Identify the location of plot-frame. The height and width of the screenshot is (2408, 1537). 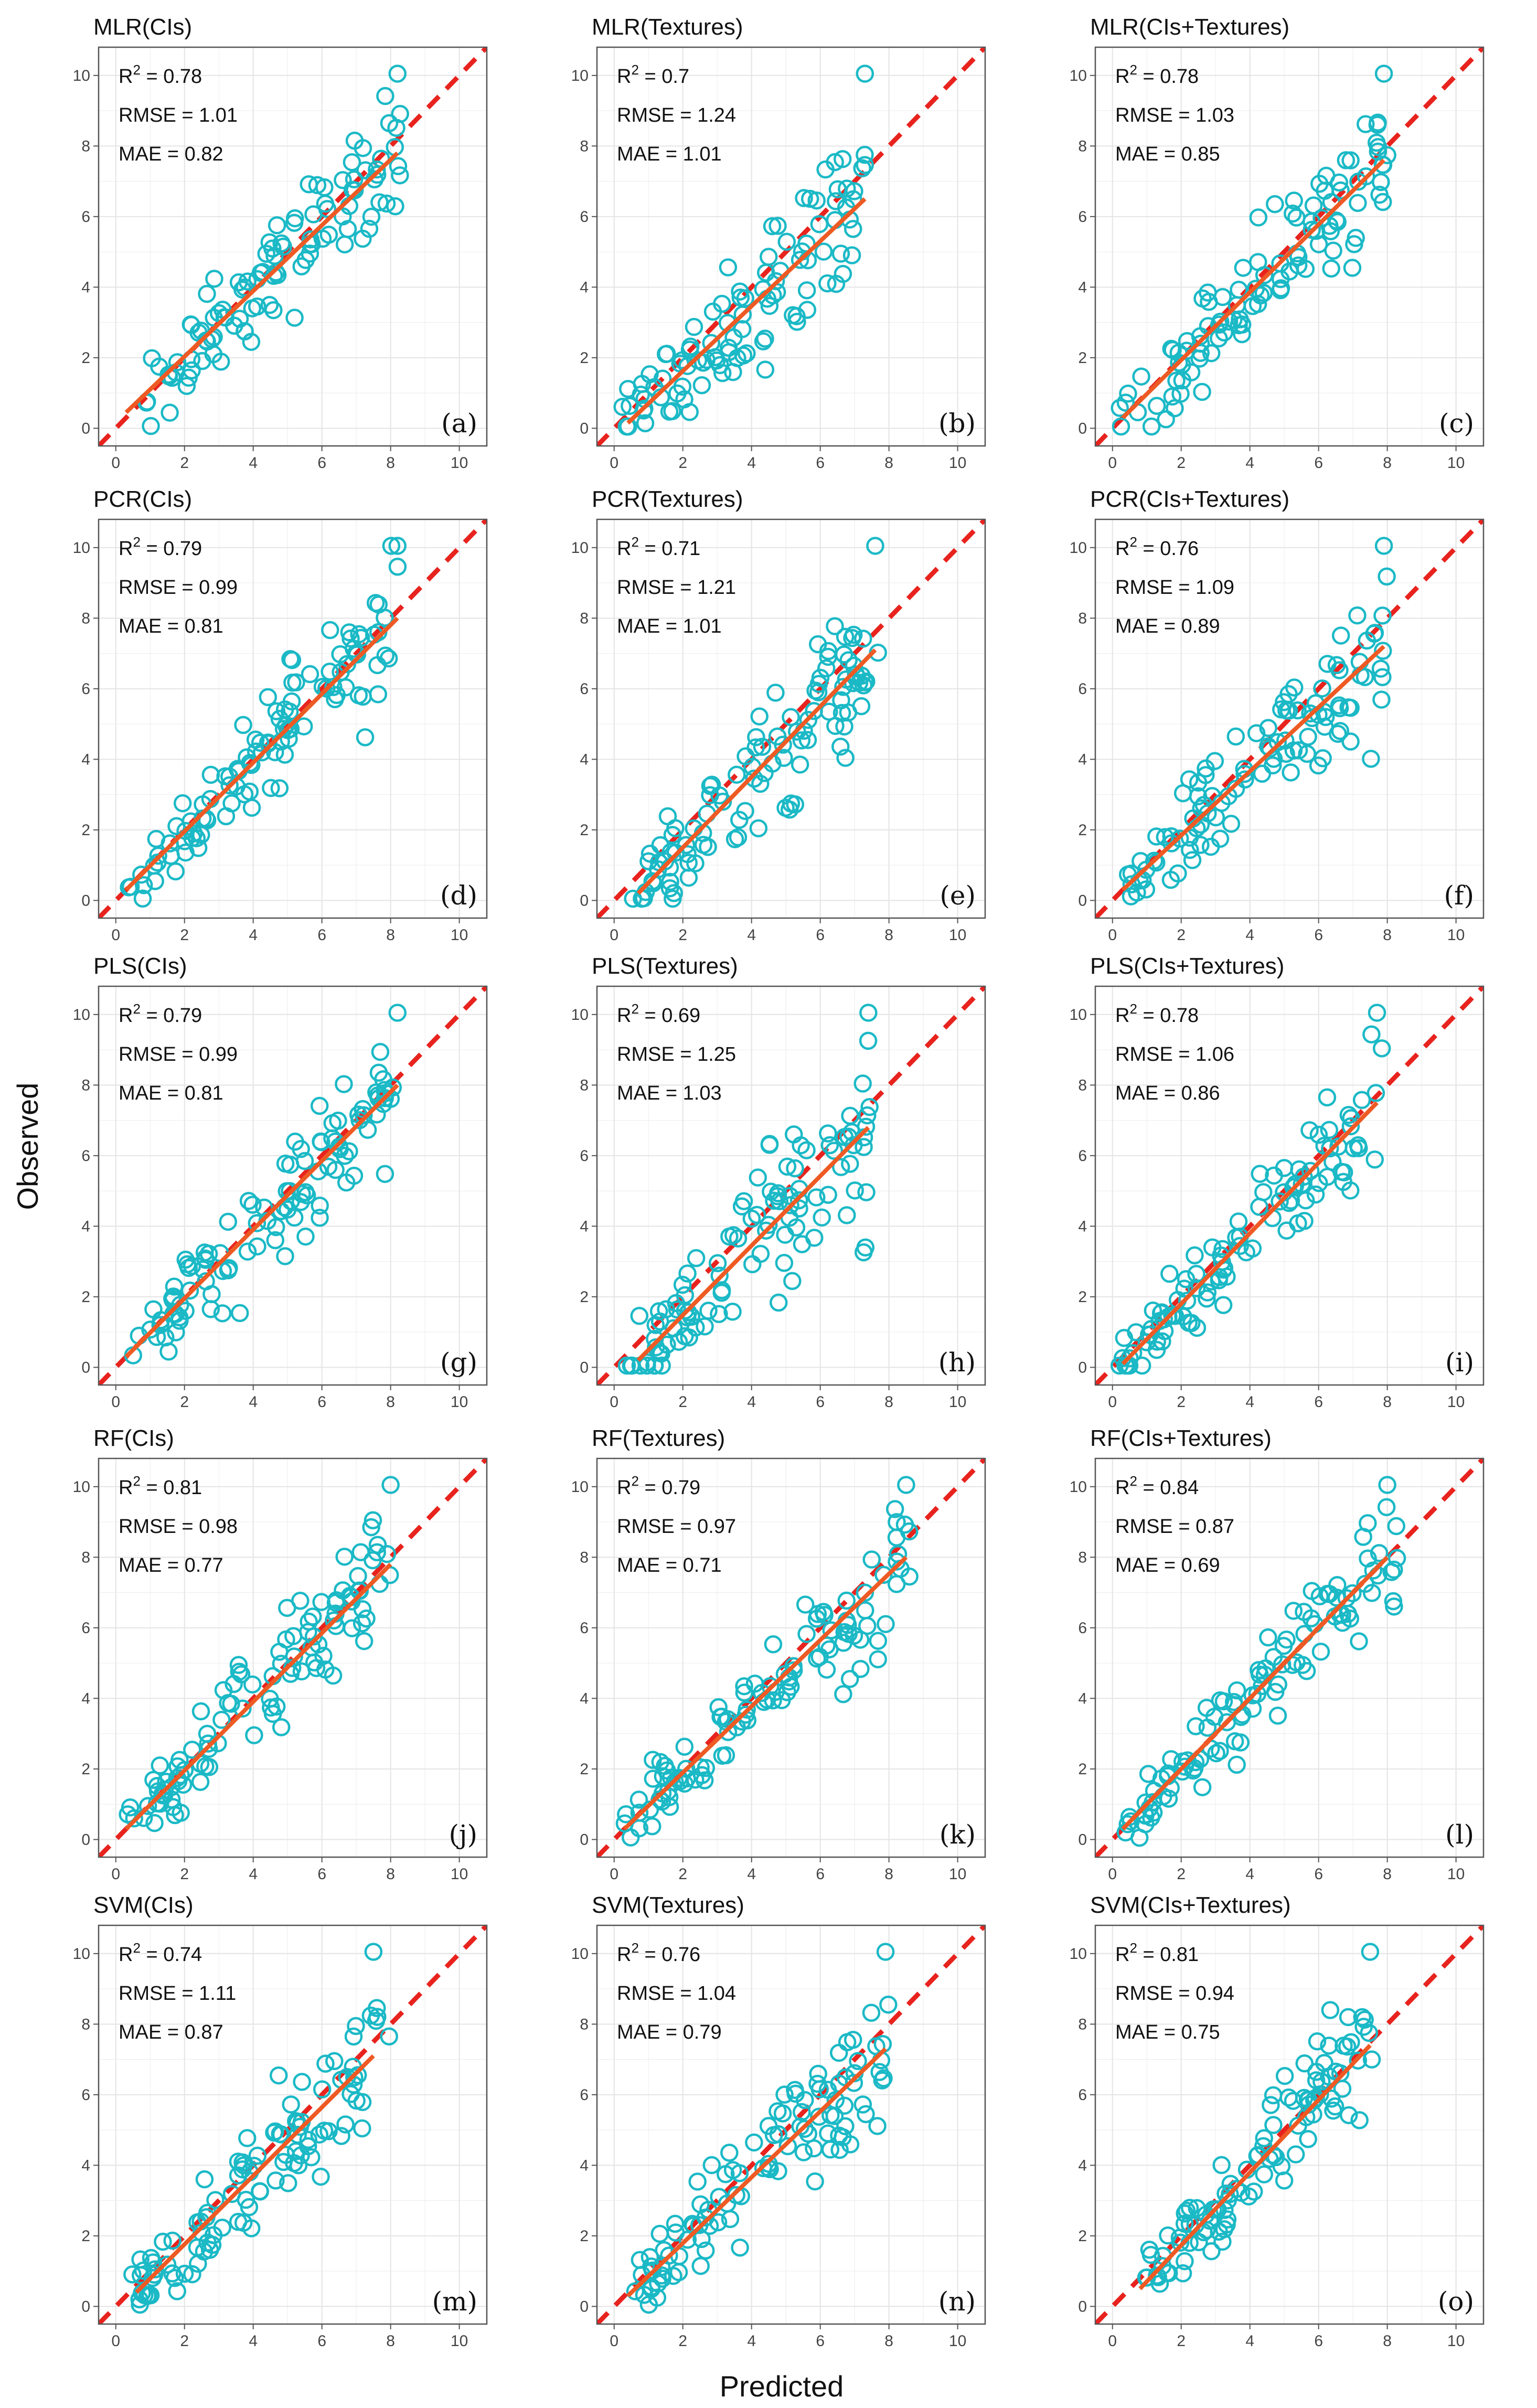
(791, 1657).